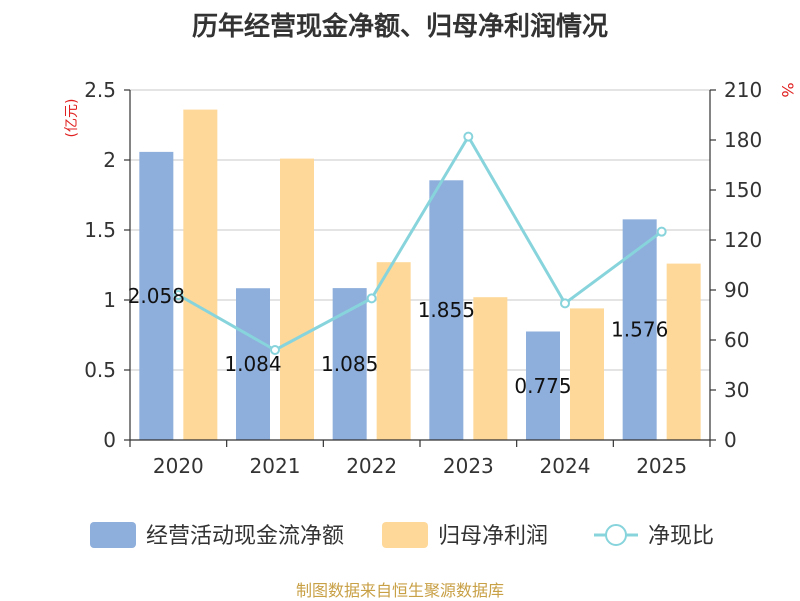 Image resolution: width=800 pixels, height=601 pixels. Describe the element at coordinates (100, 370) in the screenshot. I see `y-left-tick-label: 0.5` at that location.